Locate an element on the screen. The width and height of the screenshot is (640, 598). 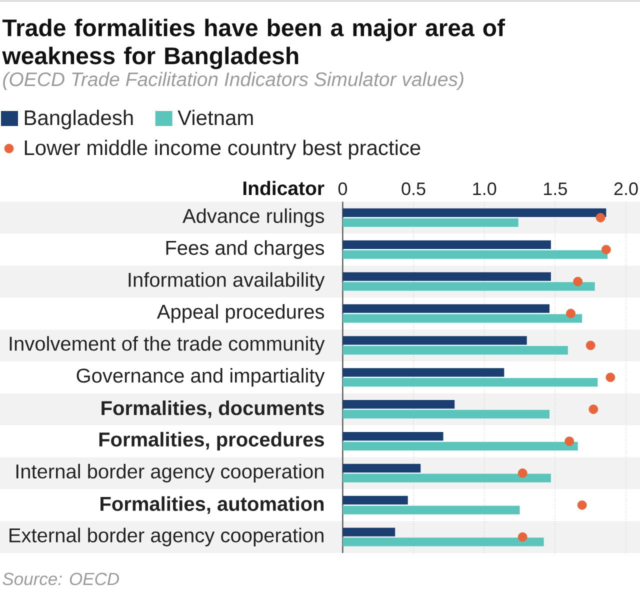
source-note: Source: OECD is located at coordinates (60, 579).